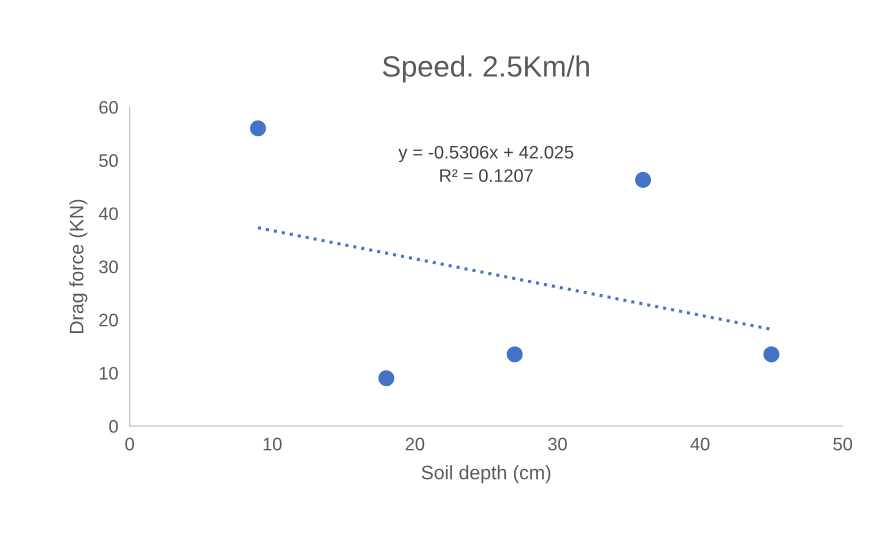 The height and width of the screenshot is (538, 876). Describe the element at coordinates (108, 107) in the screenshot. I see `y-tick-label: 60` at that location.